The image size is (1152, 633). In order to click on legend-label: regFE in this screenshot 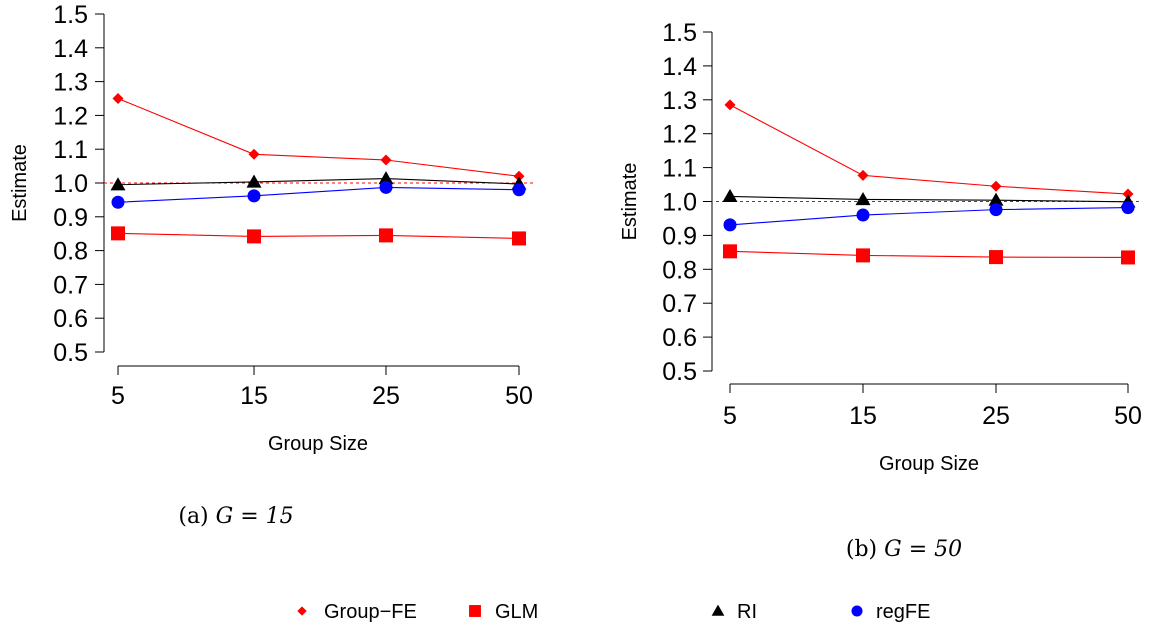, I will do `click(903, 612)`.